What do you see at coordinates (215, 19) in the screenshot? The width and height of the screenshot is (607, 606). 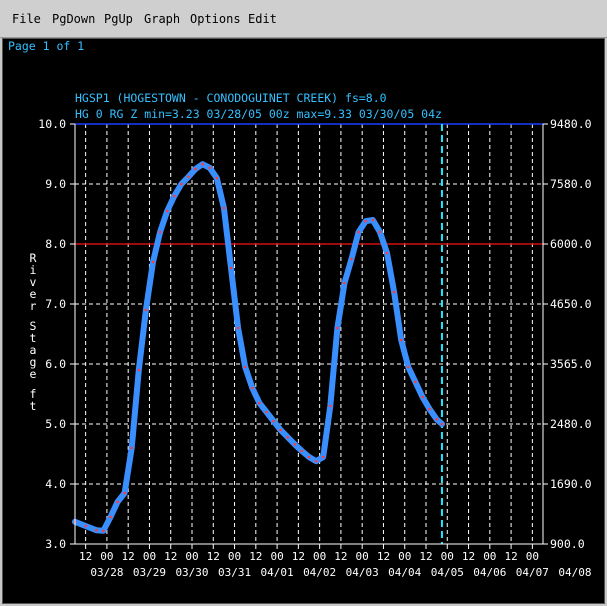 I see `menu-options: Options` at bounding box center [215, 19].